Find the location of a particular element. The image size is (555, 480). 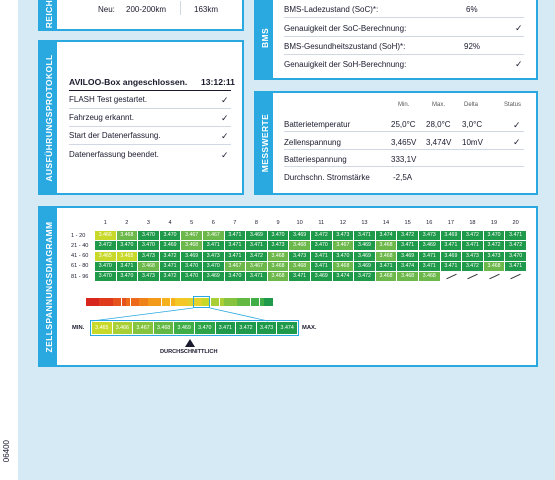

protocol-item-vehicle: Fahrzeug erkannt. is located at coordinates (101, 117).